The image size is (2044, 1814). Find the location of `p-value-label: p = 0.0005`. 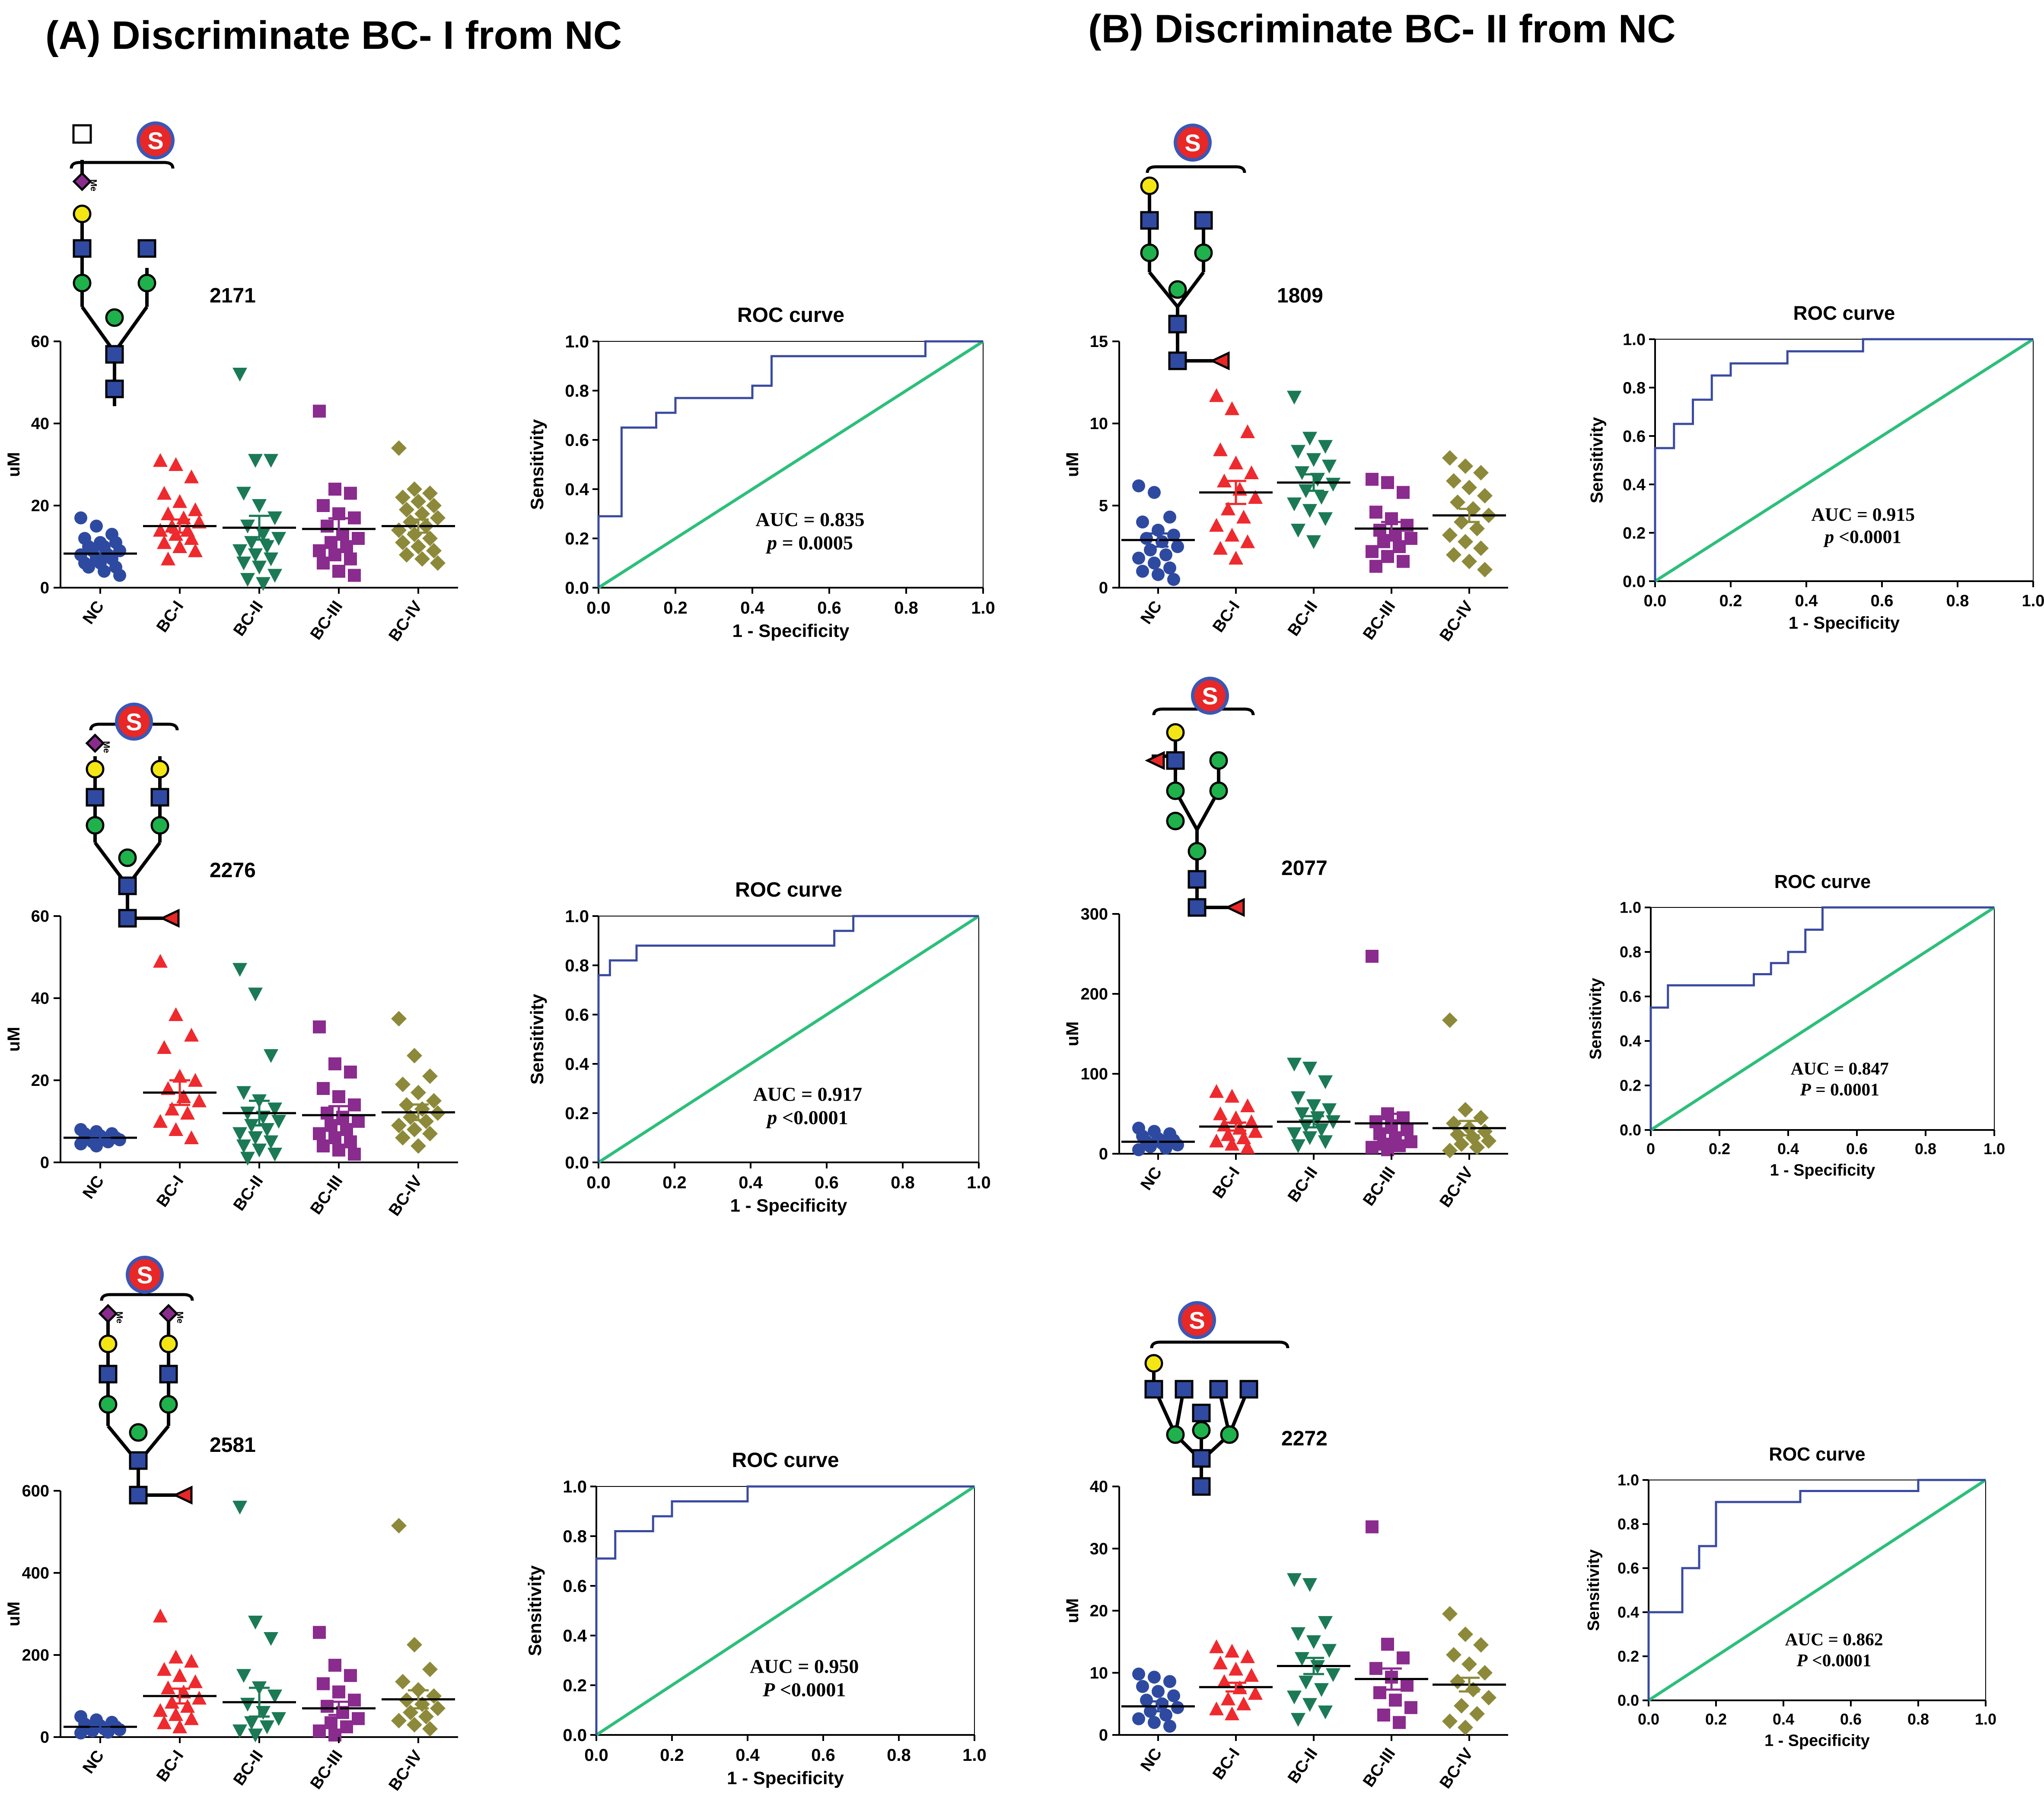

p-value-label: p = 0.0005 is located at coordinates (809, 543).